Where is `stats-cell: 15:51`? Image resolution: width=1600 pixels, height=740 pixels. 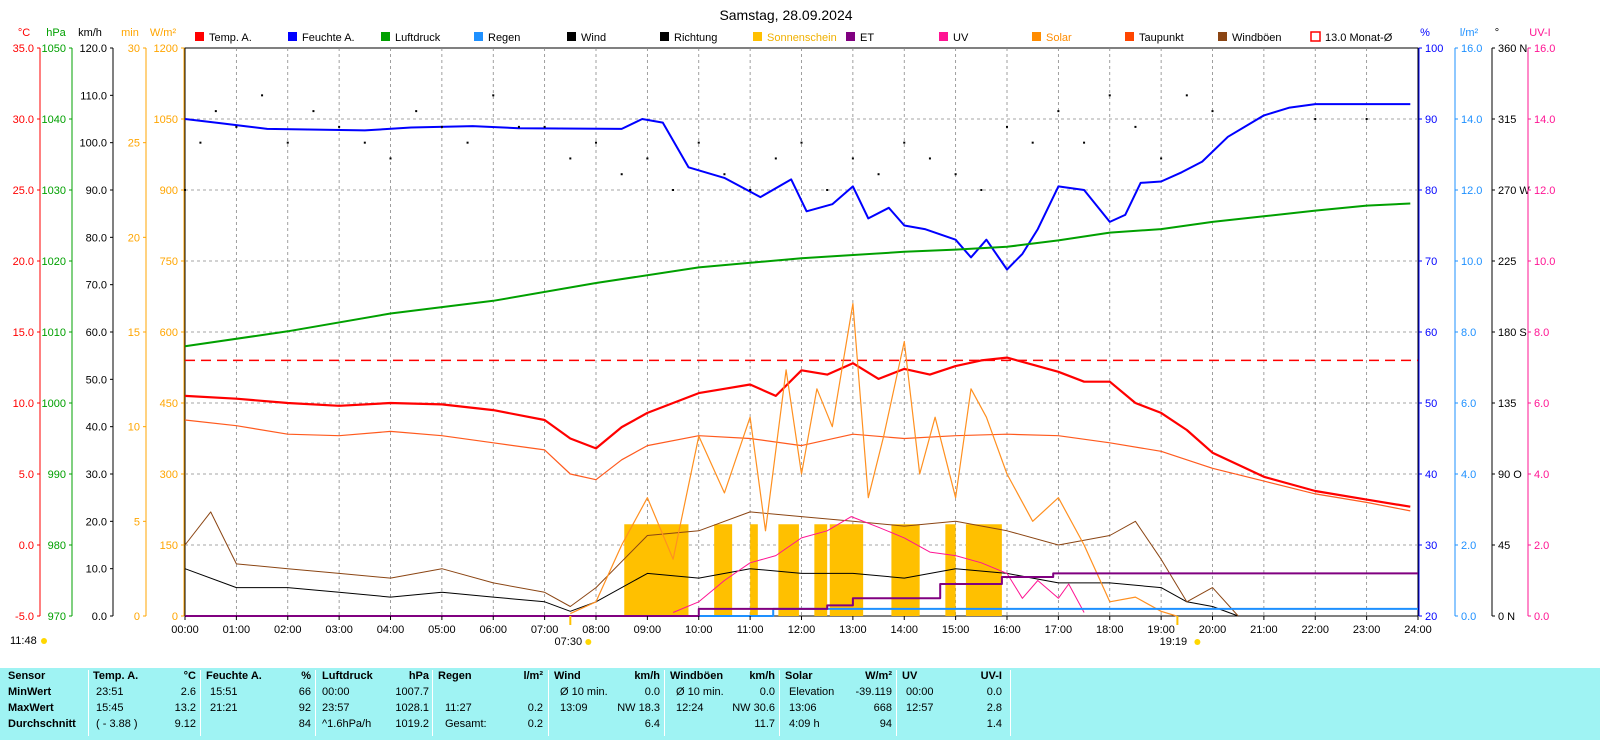
stats-cell: 15:51 is located at coordinates (224, 692).